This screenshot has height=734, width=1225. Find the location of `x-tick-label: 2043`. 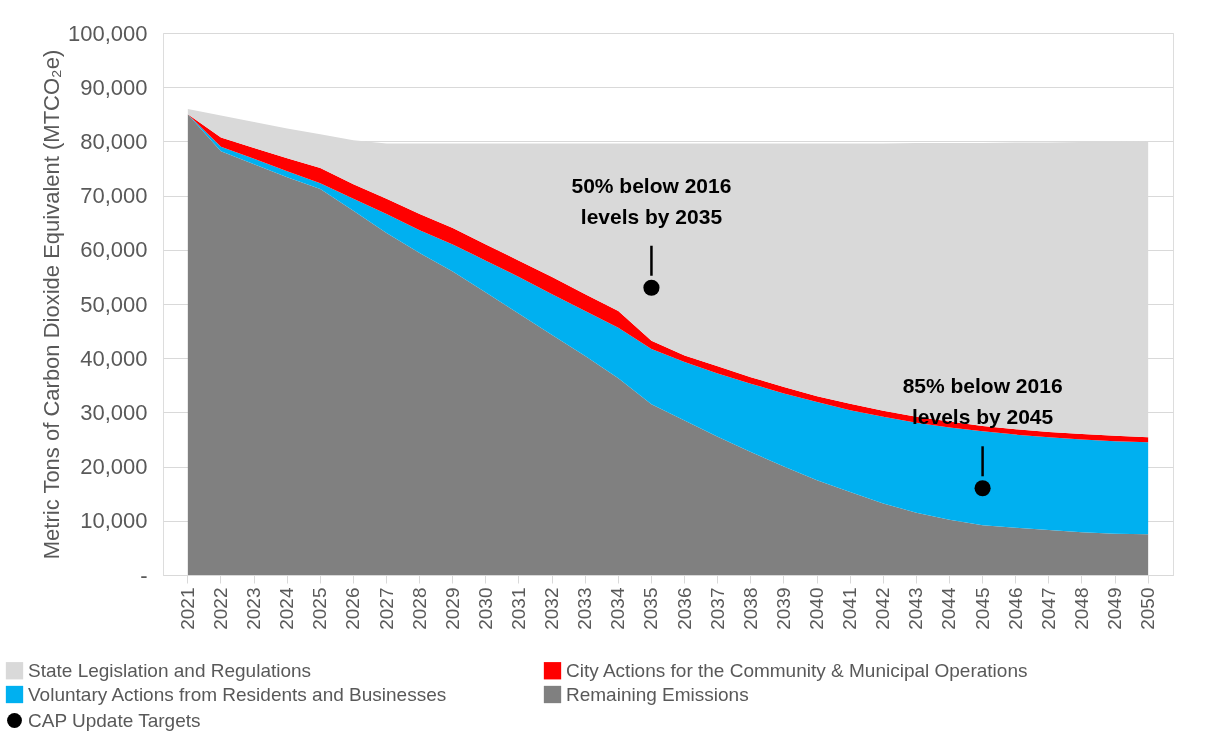

x-tick-label: 2043 is located at coordinates (916, 608).